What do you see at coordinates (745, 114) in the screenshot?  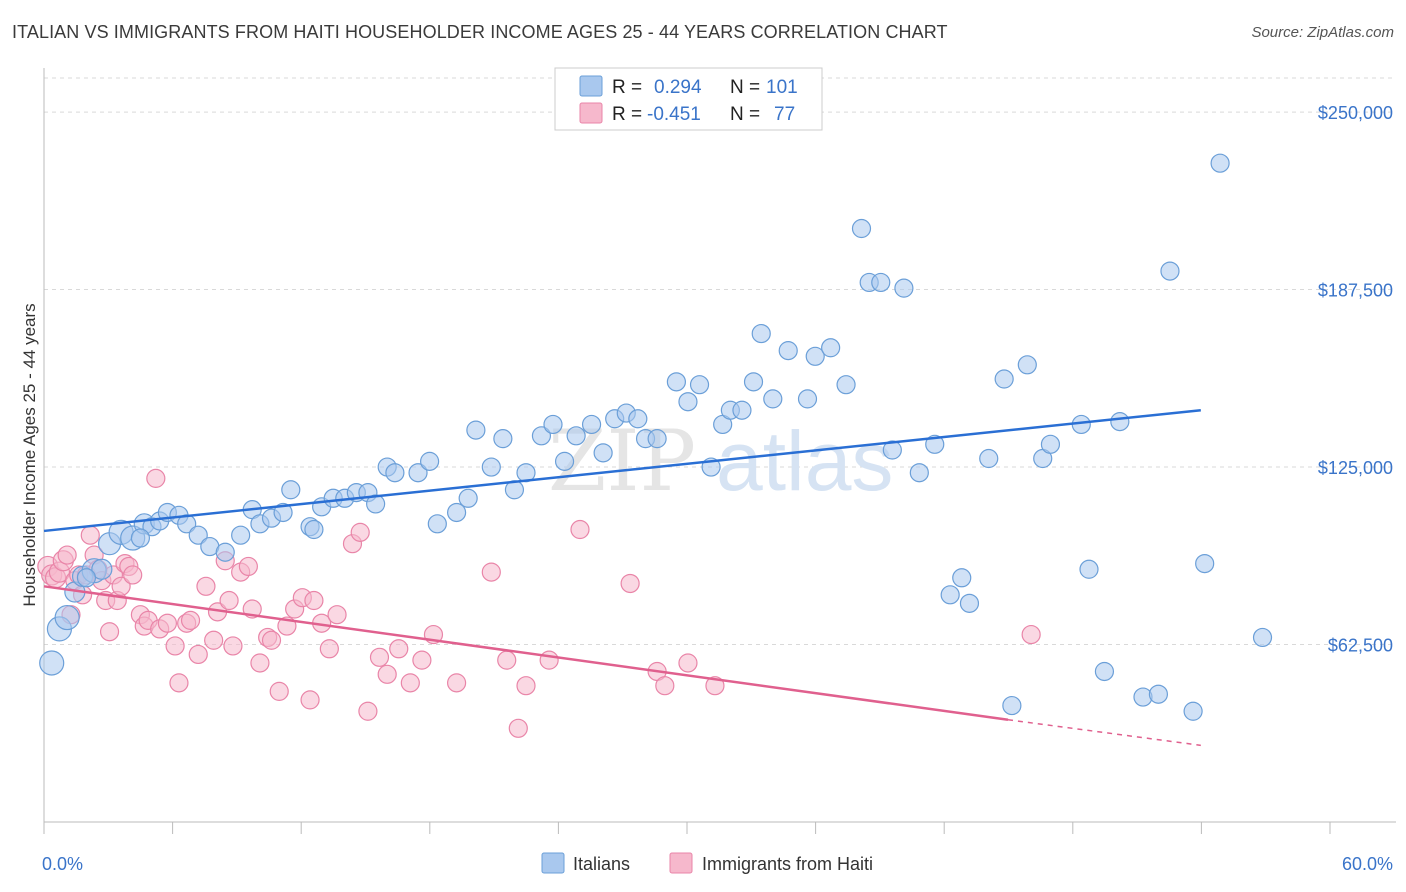 I see `legend-n-label-haiti: N =` at bounding box center [745, 114].